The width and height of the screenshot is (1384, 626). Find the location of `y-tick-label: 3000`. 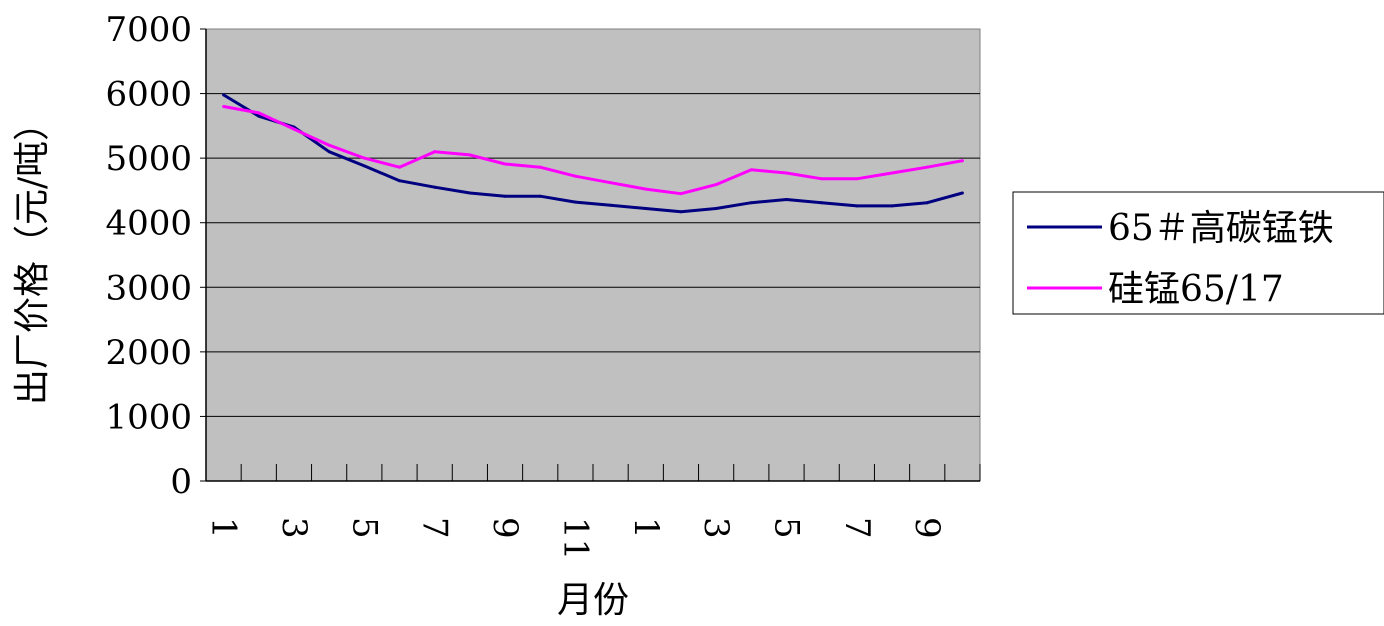

y-tick-label: 3000 is located at coordinates (148, 288).